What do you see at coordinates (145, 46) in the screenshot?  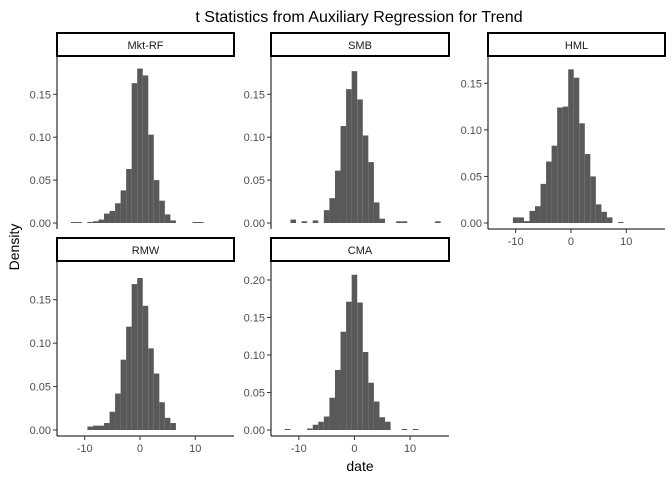 I see `facet-strip-label: Mkt-RF` at bounding box center [145, 46].